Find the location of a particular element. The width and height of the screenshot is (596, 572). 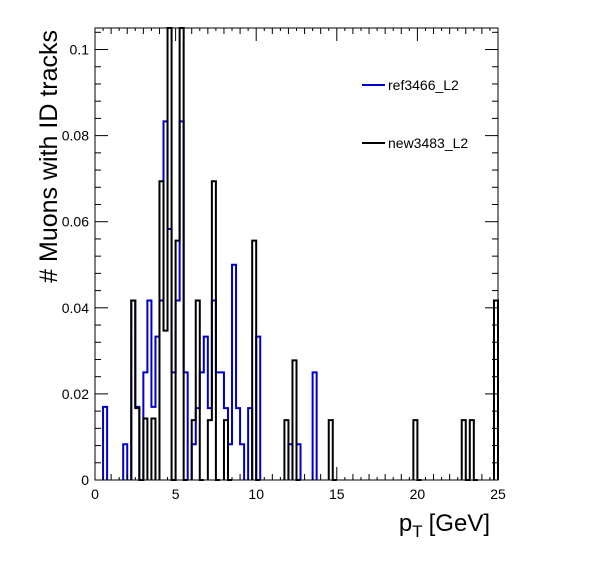

x-tick-label: 5 is located at coordinates (176, 494).